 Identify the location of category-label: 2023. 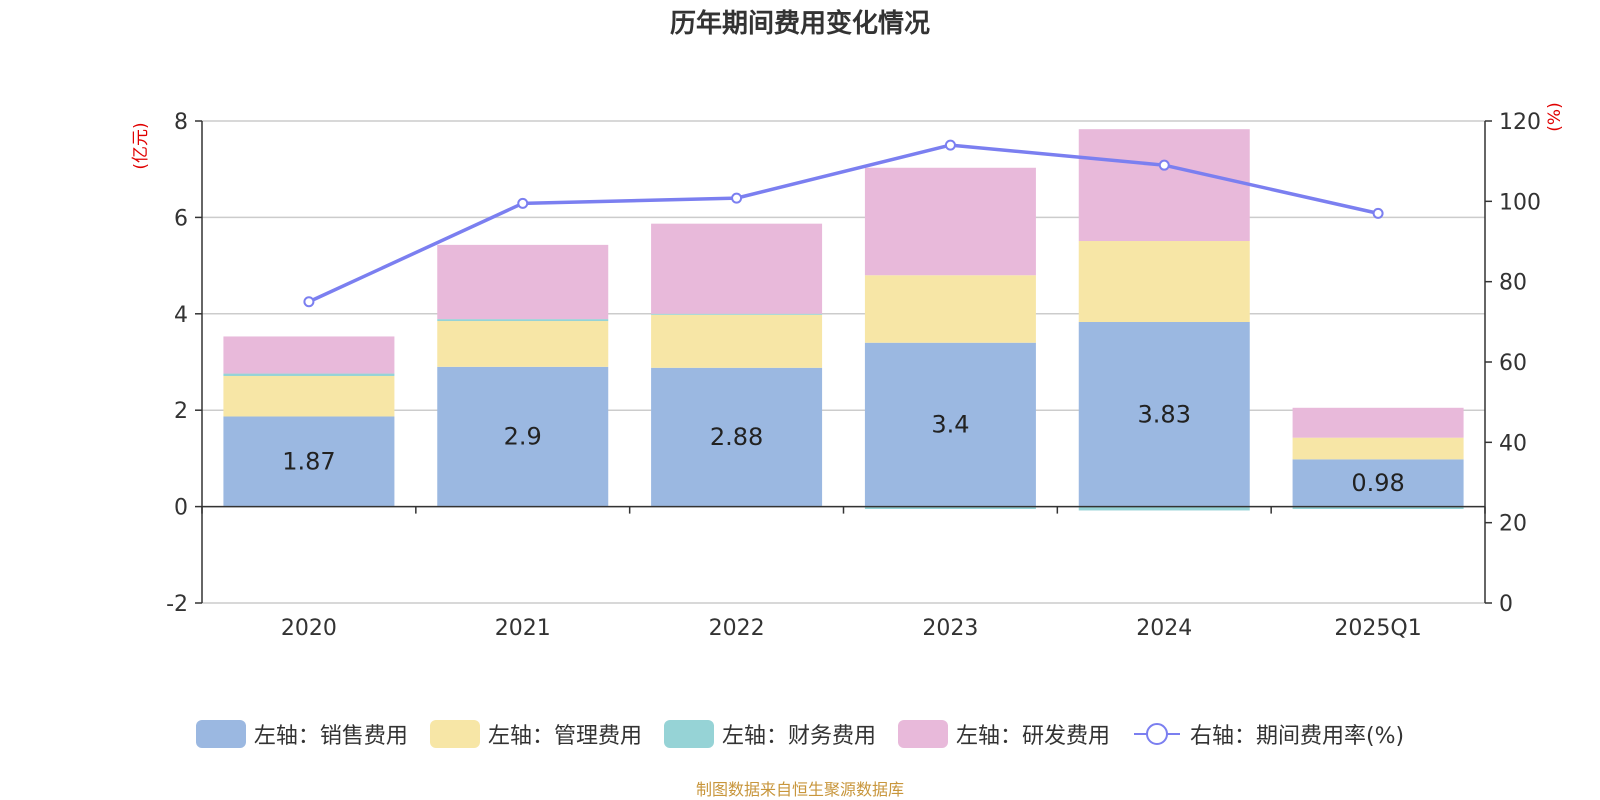
(950, 628).